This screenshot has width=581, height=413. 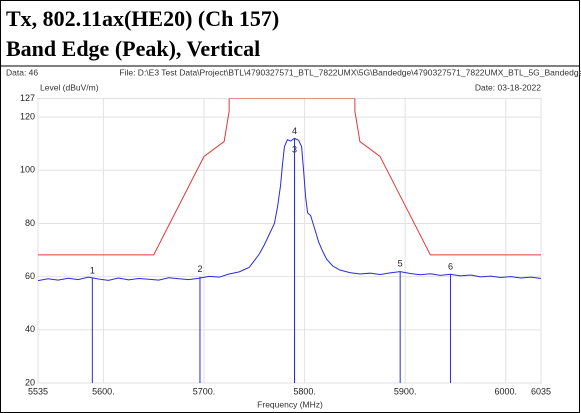 I want to click on y-tick-label: 80, so click(x=30, y=223).